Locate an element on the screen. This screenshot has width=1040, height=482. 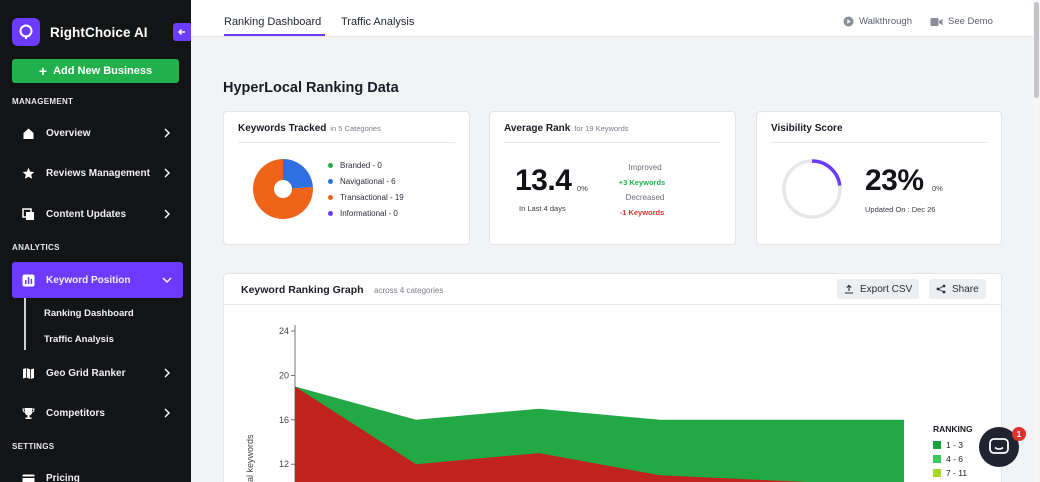
ranking-legend: RANKING 1 - 3 4 - 6 7 - 11 is located at coordinates (953, 453).